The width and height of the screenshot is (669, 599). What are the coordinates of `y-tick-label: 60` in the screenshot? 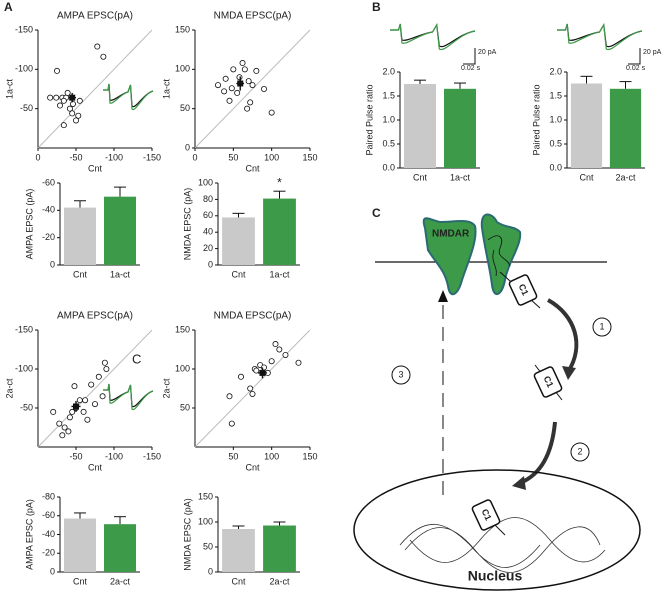 It's located at (208, 215).